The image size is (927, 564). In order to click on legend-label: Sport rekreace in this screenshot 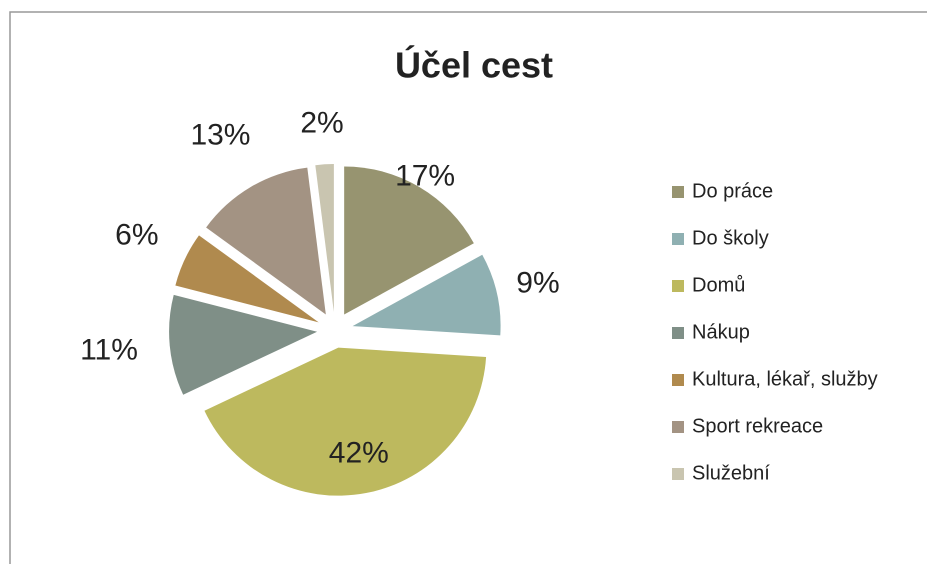, I will do `click(757, 426)`.